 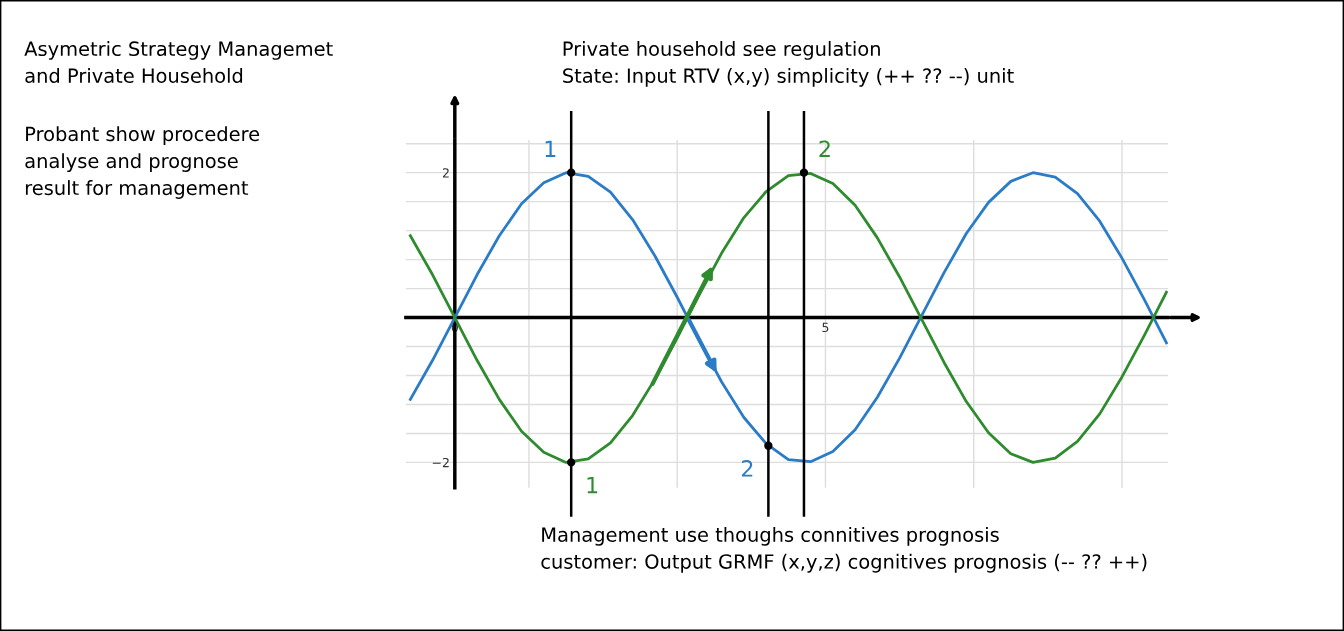 What do you see at coordinates (825, 327) in the screenshot?
I see `x-tick-label: 5` at bounding box center [825, 327].